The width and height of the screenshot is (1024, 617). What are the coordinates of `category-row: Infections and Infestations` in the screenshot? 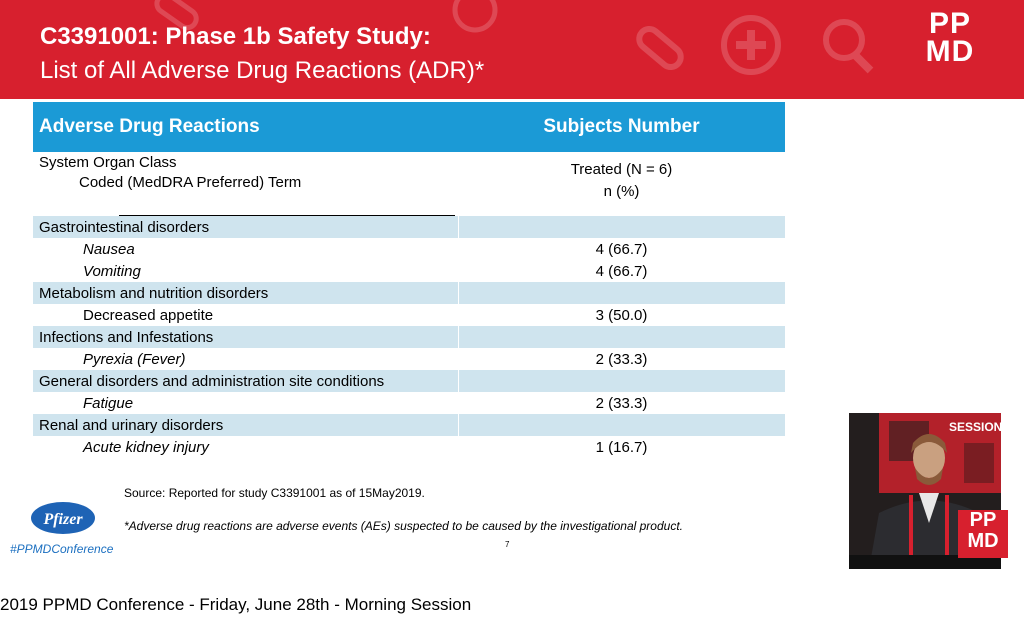 It's located at (409, 337).